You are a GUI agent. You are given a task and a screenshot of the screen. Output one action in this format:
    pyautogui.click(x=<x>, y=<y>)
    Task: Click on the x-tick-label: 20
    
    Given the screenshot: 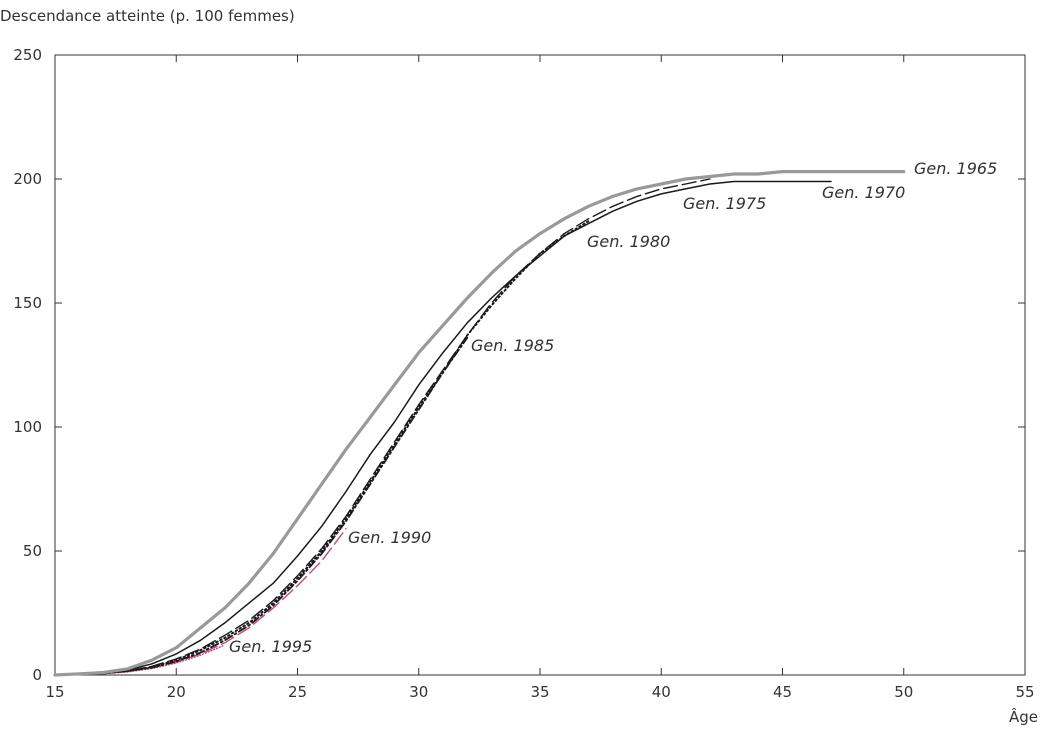 What is the action you would take?
    pyautogui.click(x=176, y=692)
    